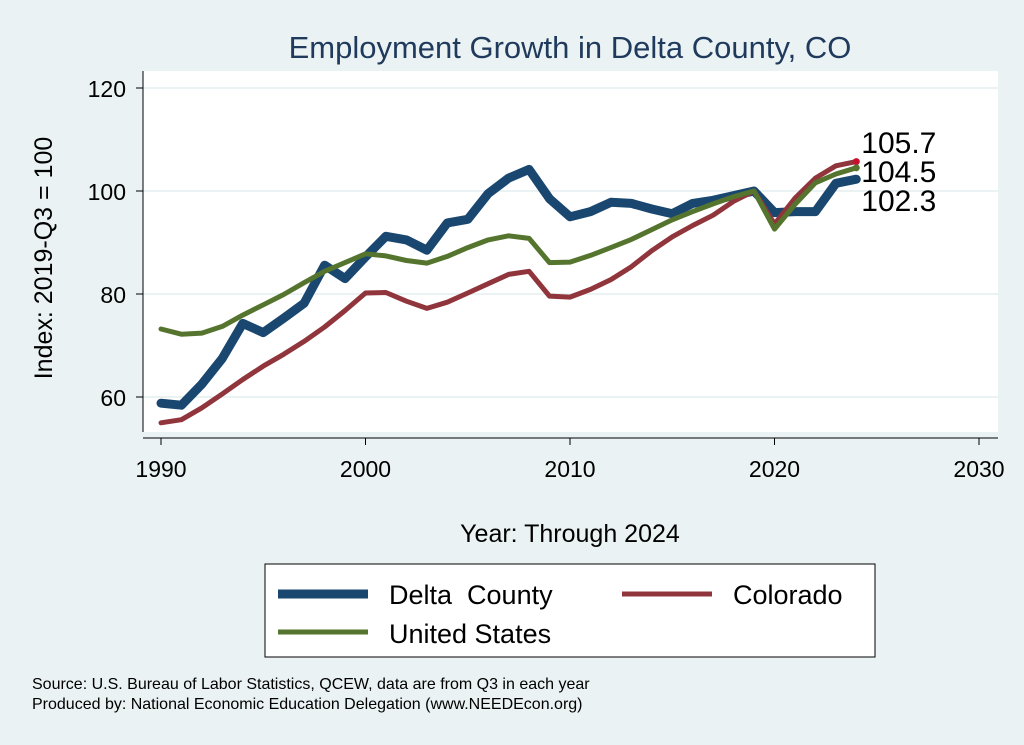 This screenshot has height=745, width=1024. I want to click on x-tick-label: 2000, so click(365, 469).